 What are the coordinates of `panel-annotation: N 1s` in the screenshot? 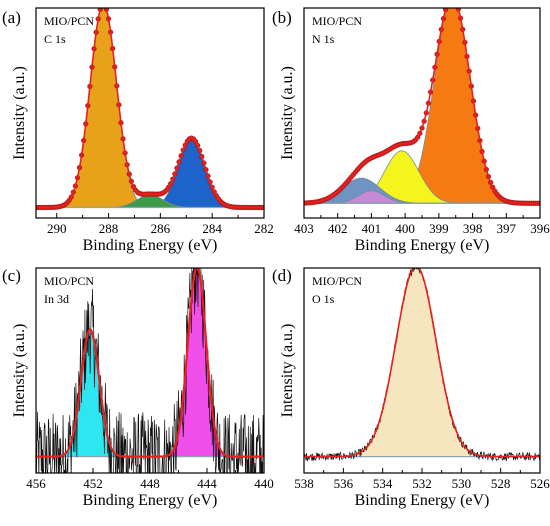 It's located at (323, 39).